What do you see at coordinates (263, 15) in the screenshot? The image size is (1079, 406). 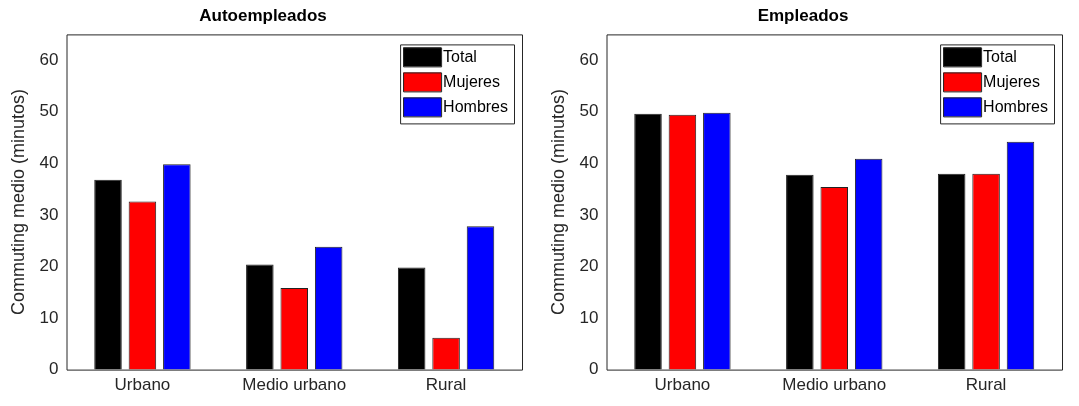 I see `chart-title: Autoempleados` at bounding box center [263, 15].